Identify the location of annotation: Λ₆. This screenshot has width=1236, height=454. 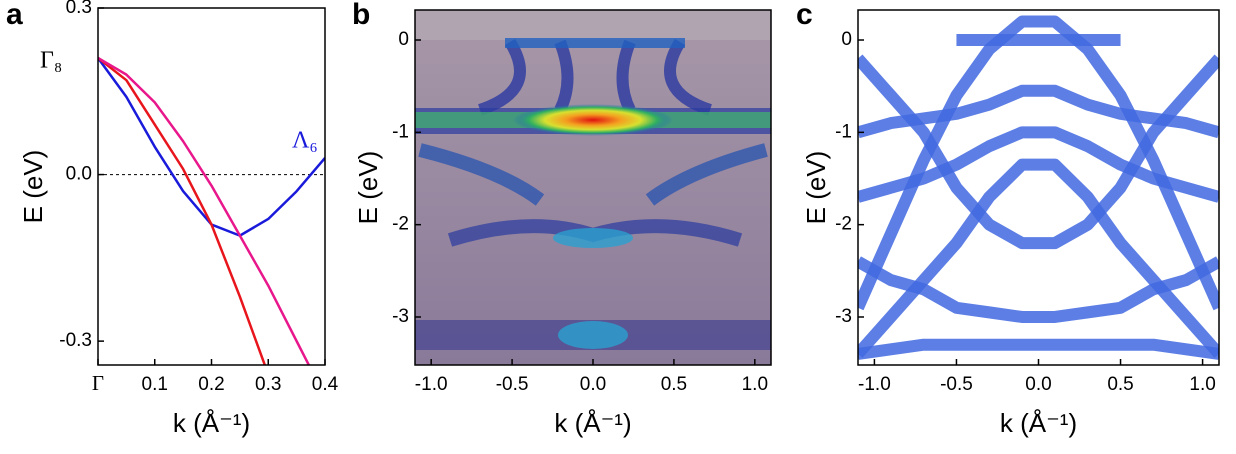
(305, 141).